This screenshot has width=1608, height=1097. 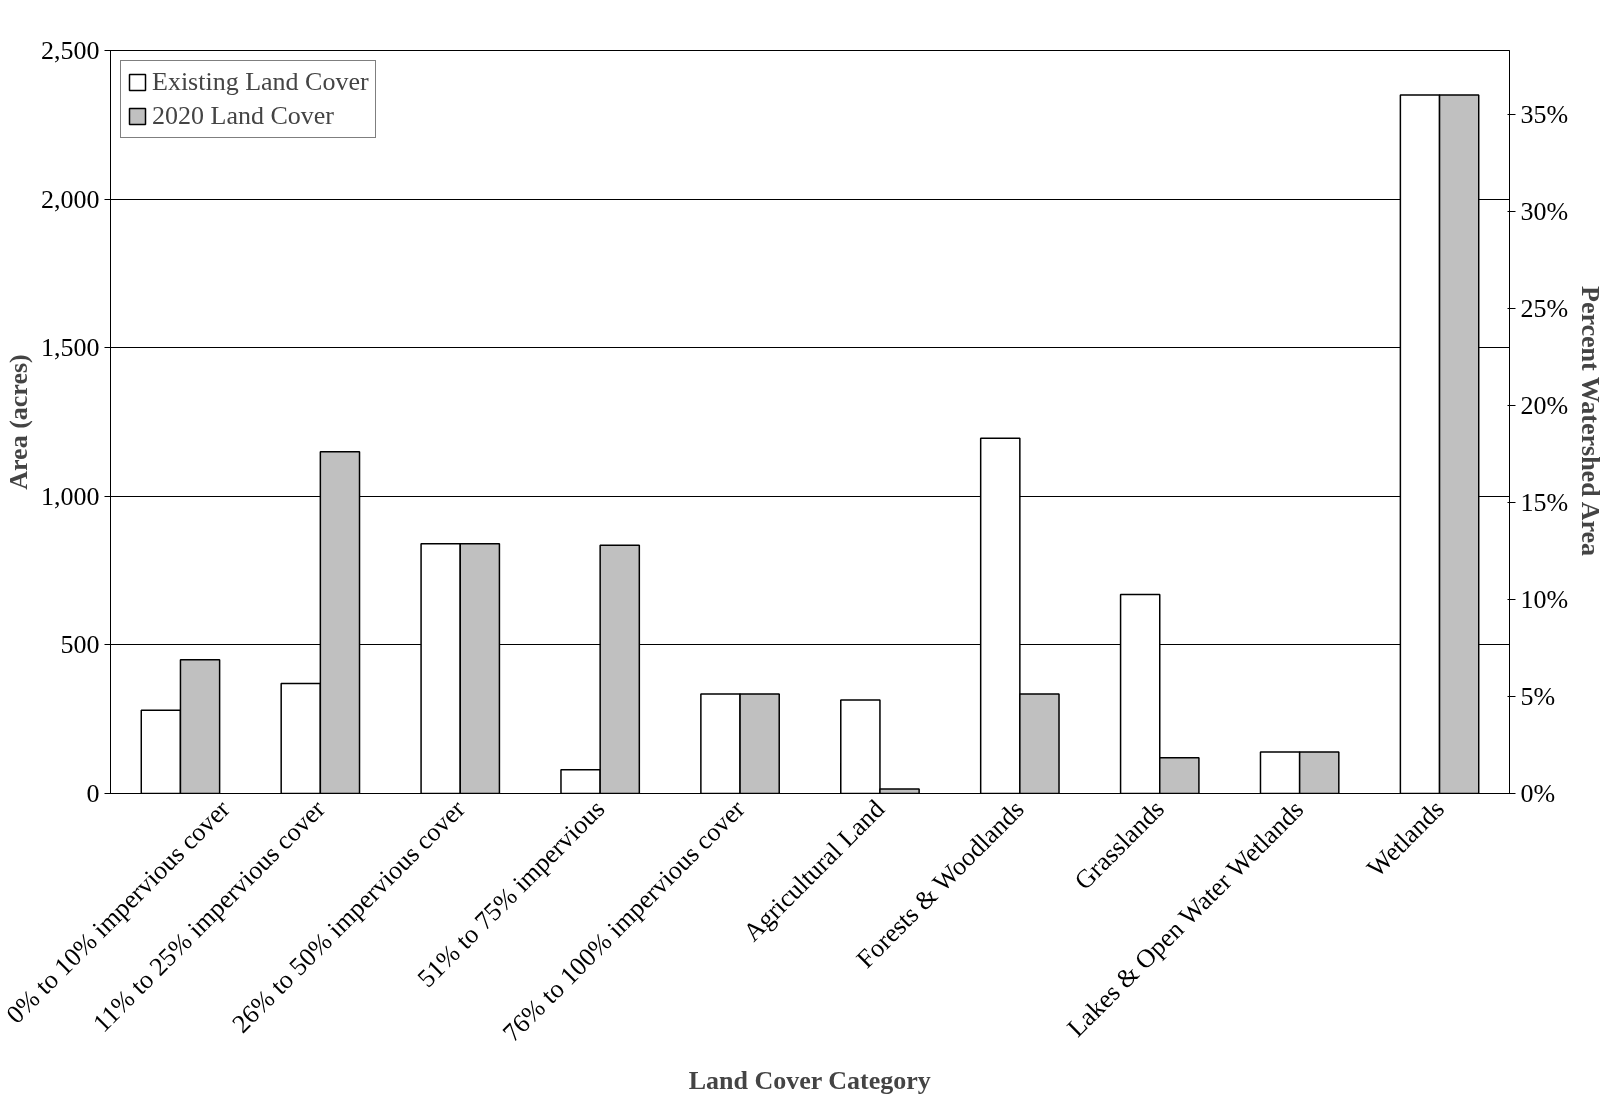 I want to click on y2-tick-label: 15%, so click(x=1544, y=503).